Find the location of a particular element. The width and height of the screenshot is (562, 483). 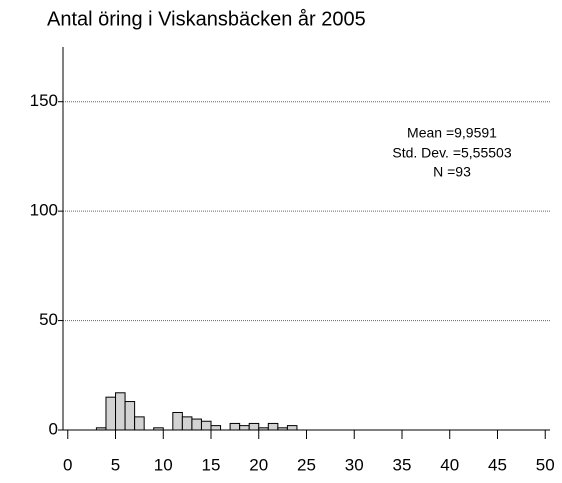

annotation: N =93 is located at coordinates (452, 172).